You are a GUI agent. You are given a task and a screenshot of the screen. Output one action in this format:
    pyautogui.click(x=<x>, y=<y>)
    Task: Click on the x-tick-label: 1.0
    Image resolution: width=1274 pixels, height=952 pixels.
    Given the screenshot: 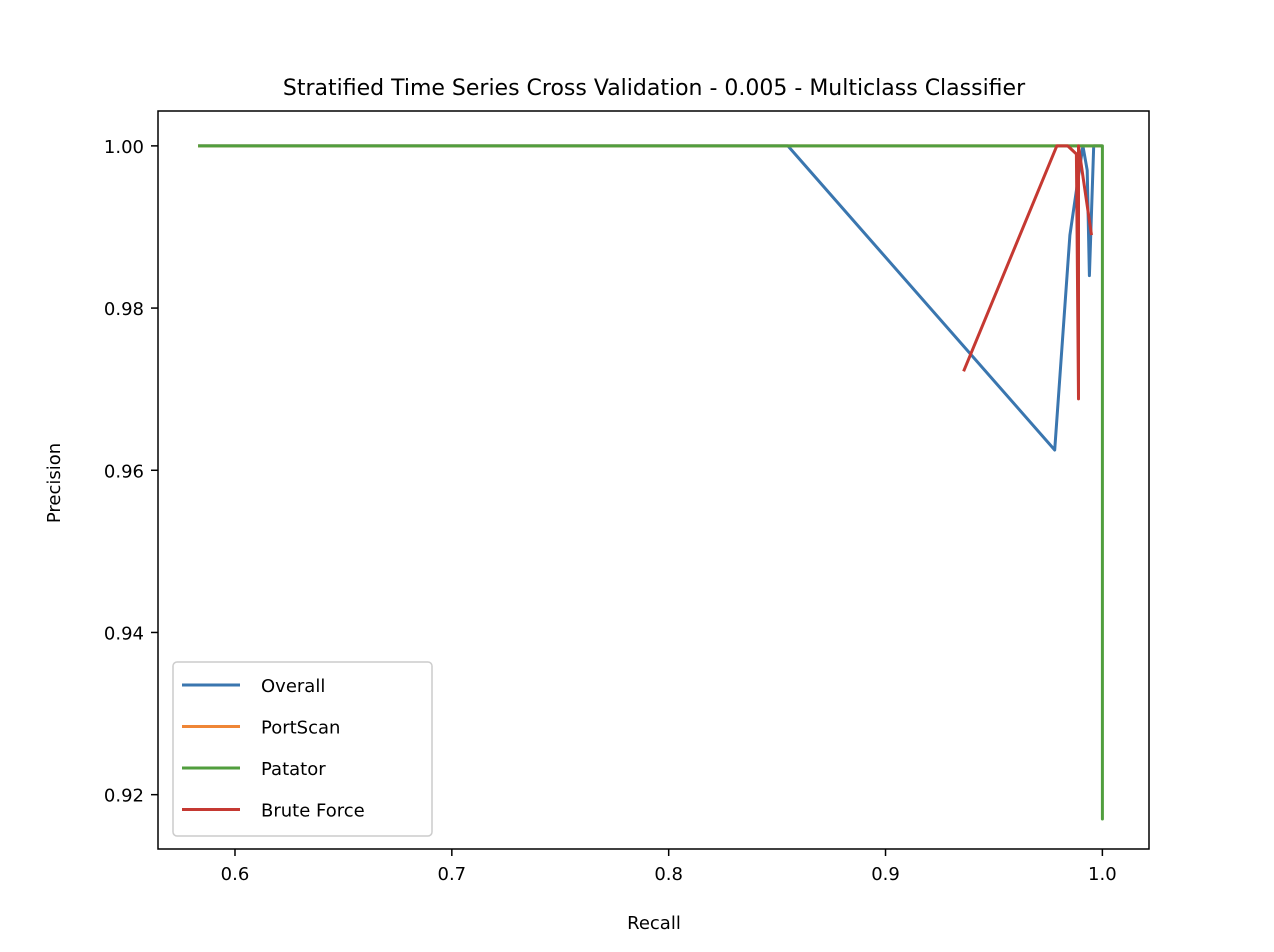 What is the action you would take?
    pyautogui.click(x=1102, y=874)
    